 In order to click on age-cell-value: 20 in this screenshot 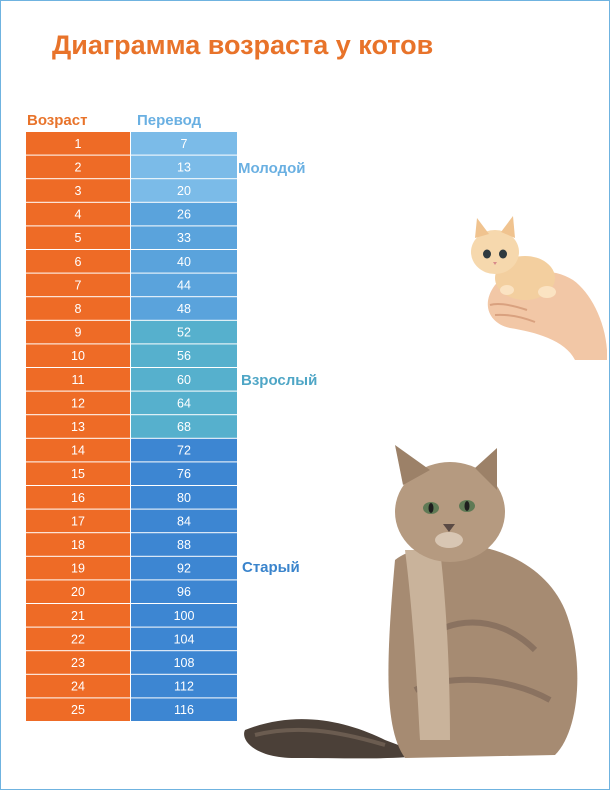, I will do `click(78, 592)`.